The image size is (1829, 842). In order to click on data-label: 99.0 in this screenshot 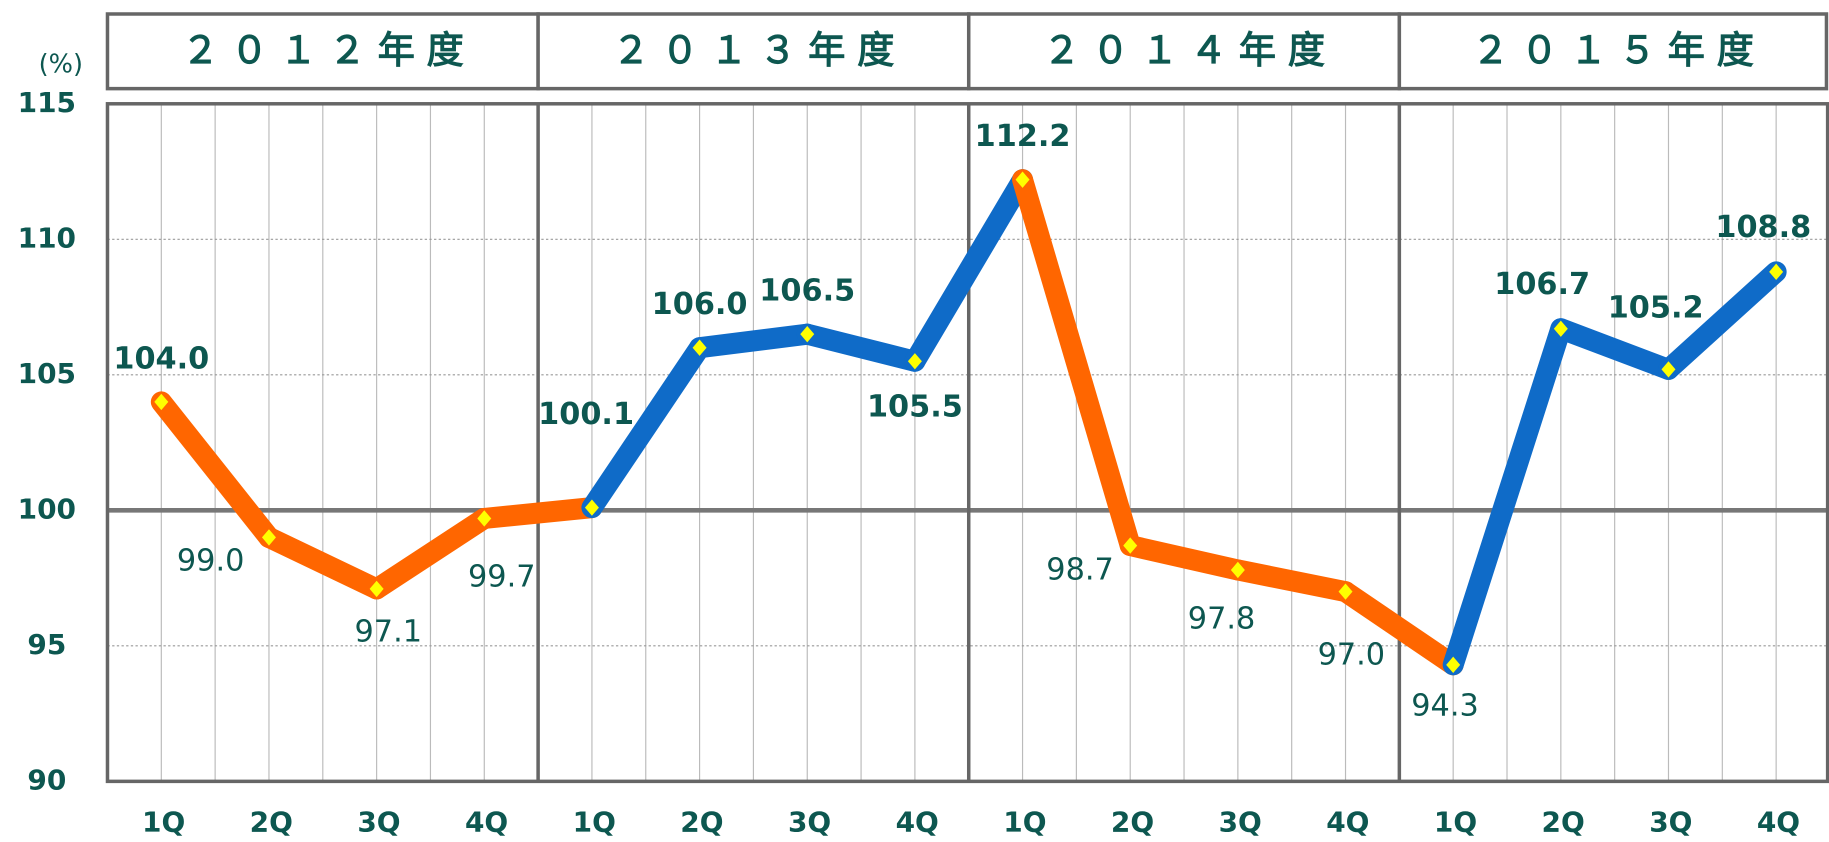, I will do `click(211, 560)`.